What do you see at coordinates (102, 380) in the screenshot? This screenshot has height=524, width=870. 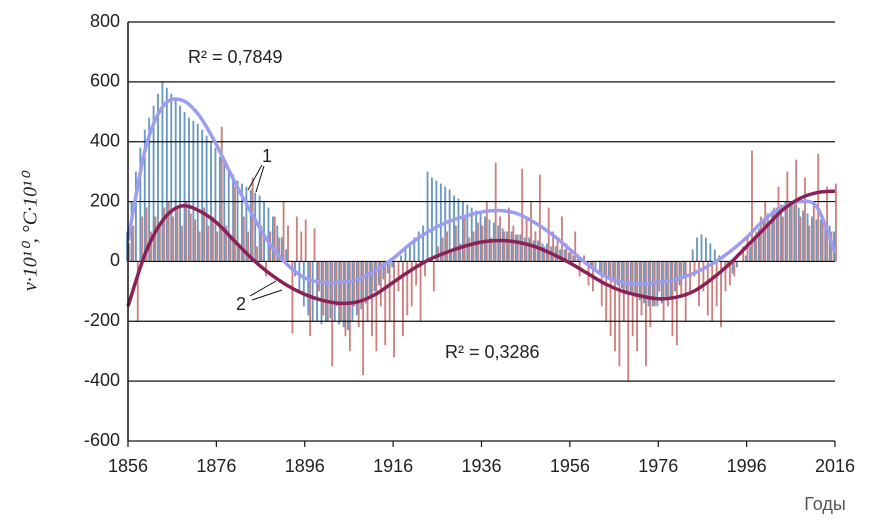 I see `y-tick-label: -400` at bounding box center [102, 380].